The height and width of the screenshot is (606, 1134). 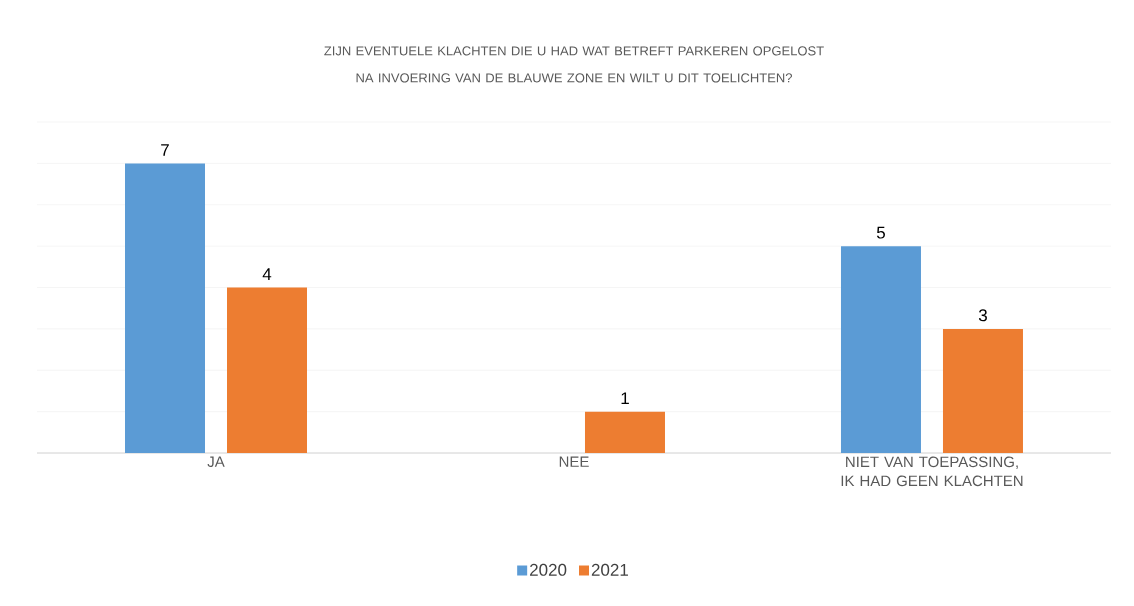 I want to click on x-tick-label: NIET VAN TOEPASSING, IK HAD GEEN KLACHTEN, so click(x=932, y=471).